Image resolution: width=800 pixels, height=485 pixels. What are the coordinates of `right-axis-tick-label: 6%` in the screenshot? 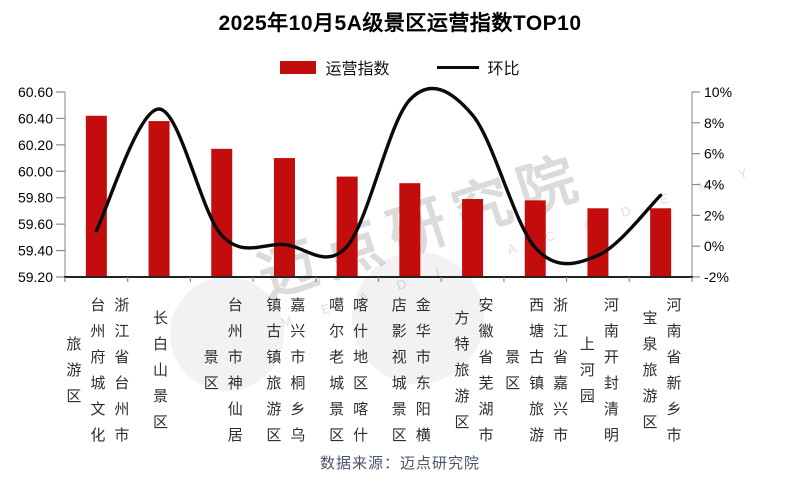 It's located at (714, 154).